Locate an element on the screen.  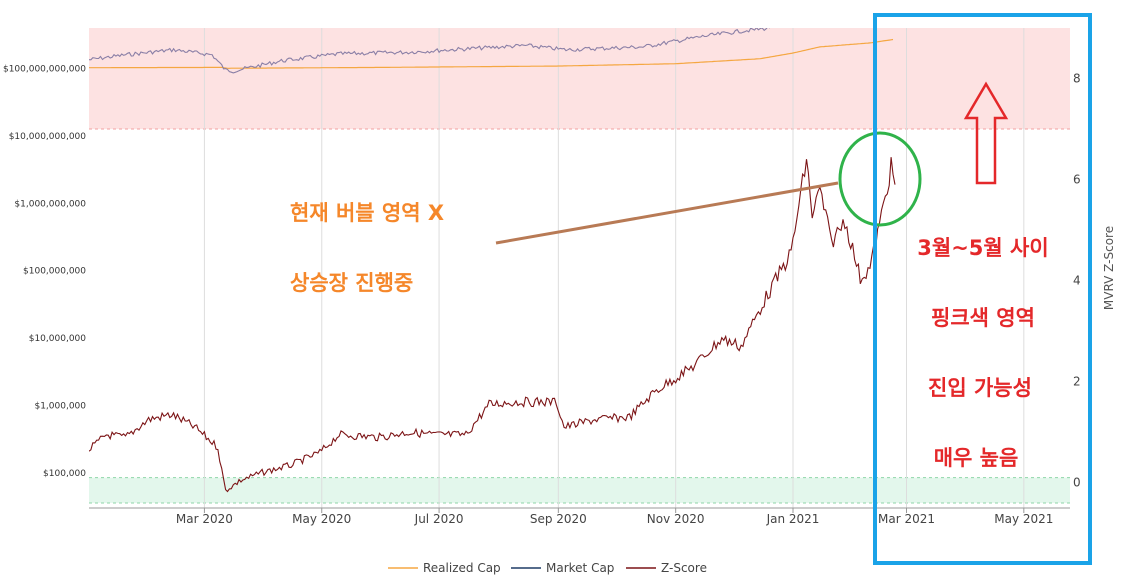
x-tick-label: Sep 2020 is located at coordinates (558, 519).